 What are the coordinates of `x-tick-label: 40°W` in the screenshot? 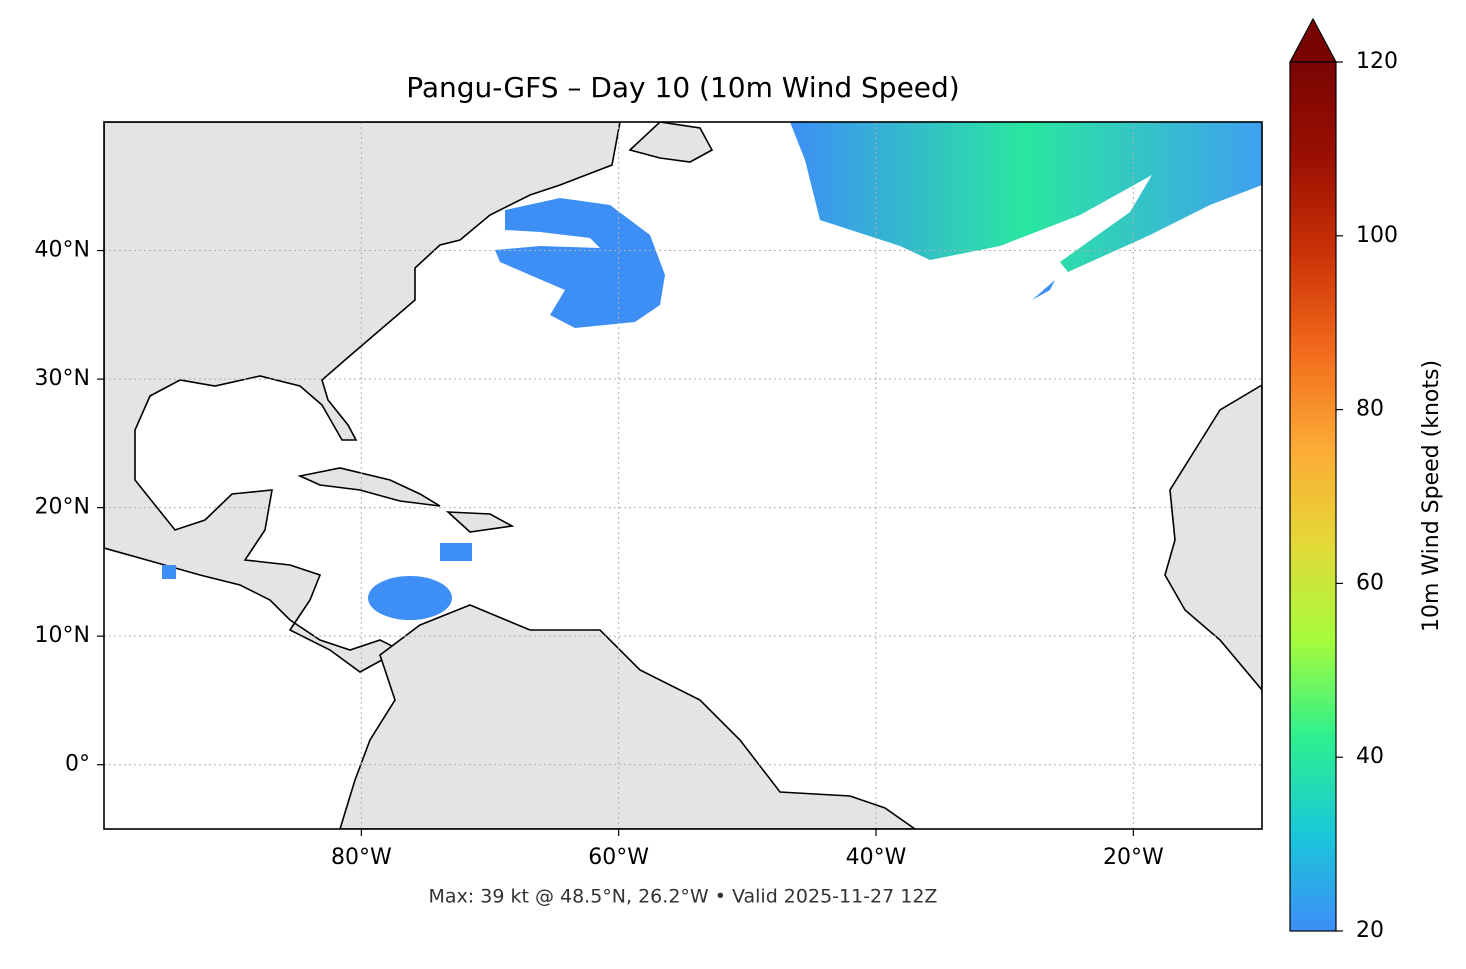 It's located at (876, 857).